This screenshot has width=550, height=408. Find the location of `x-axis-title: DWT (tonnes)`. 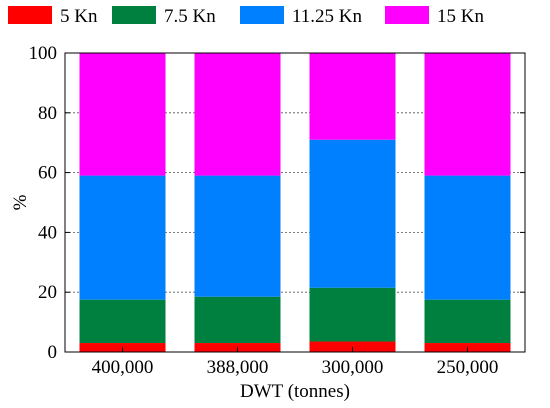

x-axis-title: DWT (tonnes) is located at coordinates (295, 391).